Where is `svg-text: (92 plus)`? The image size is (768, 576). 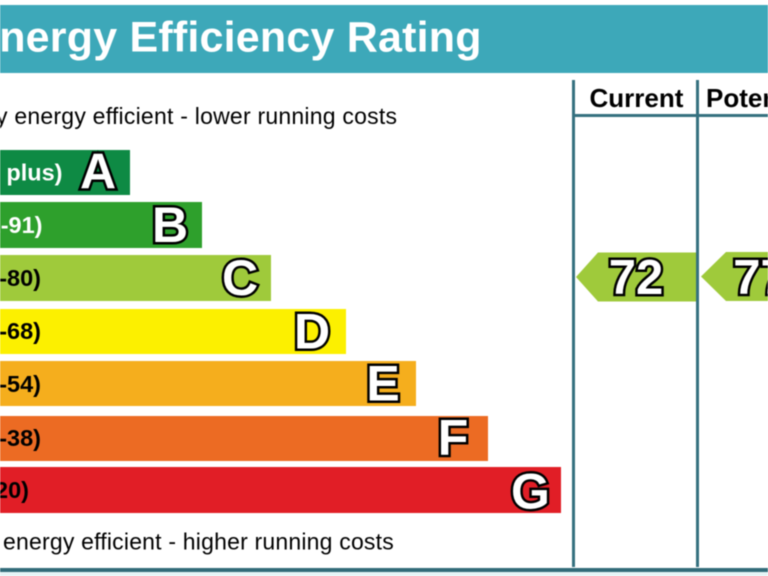 svg-text: (92 plus) is located at coordinates (31, 173).